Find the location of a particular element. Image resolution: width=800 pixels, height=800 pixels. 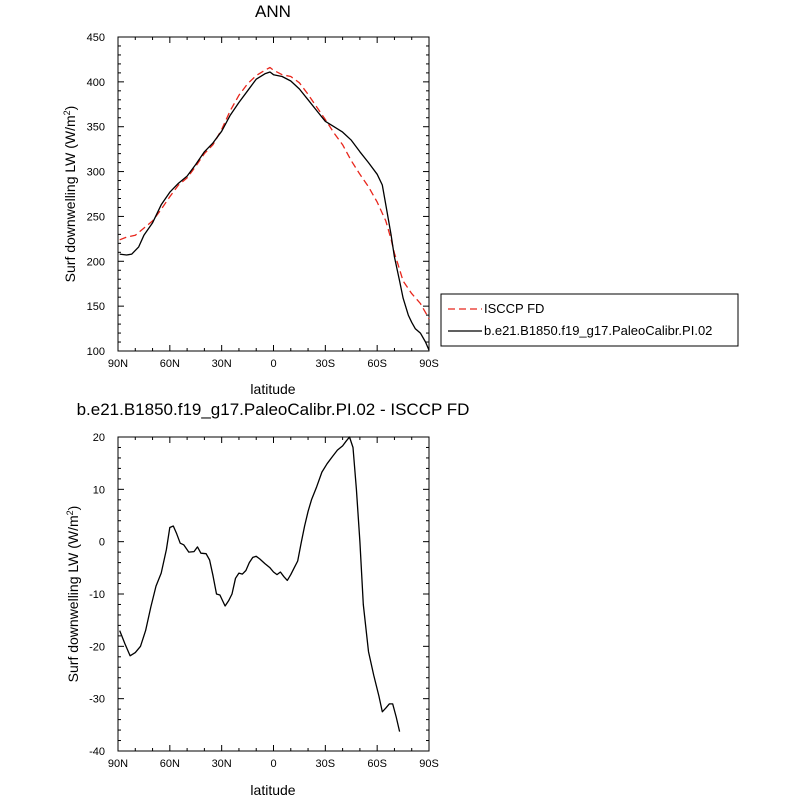

top-x-tick-label: 30S is located at coordinates (326, 364).